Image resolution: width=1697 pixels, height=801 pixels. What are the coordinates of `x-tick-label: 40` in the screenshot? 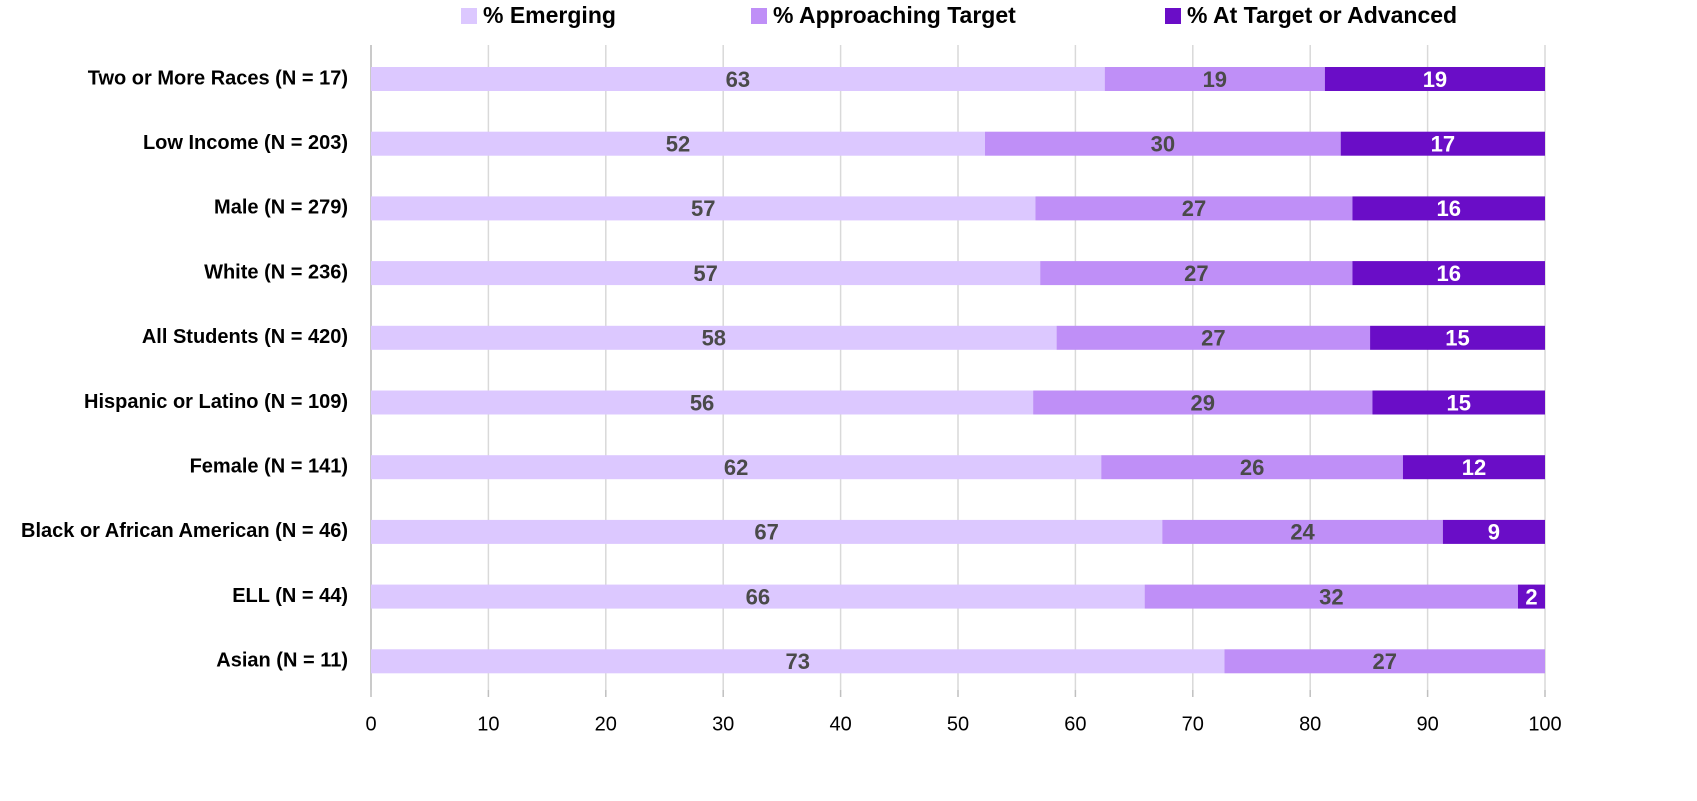 It's located at (840, 724).